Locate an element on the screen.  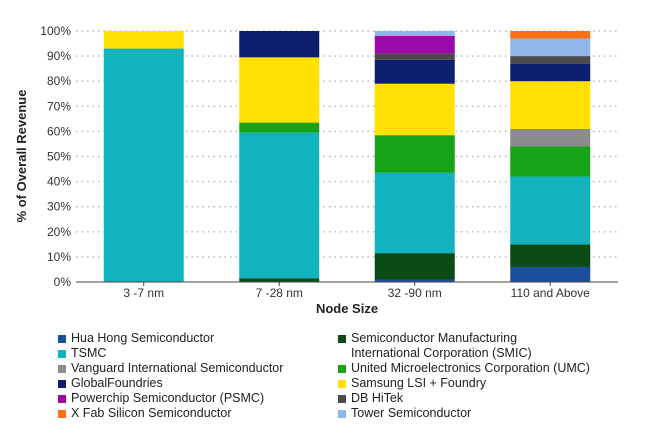
legend-label: Samsung LSI + Foundry is located at coordinates (419, 383).